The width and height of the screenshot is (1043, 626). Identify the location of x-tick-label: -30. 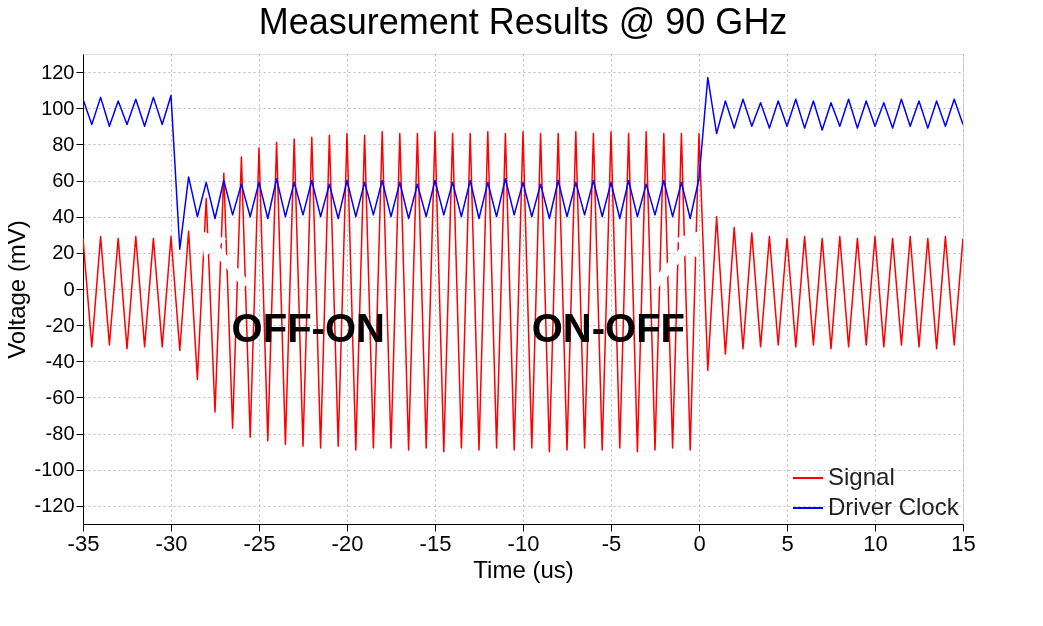
(171, 543).